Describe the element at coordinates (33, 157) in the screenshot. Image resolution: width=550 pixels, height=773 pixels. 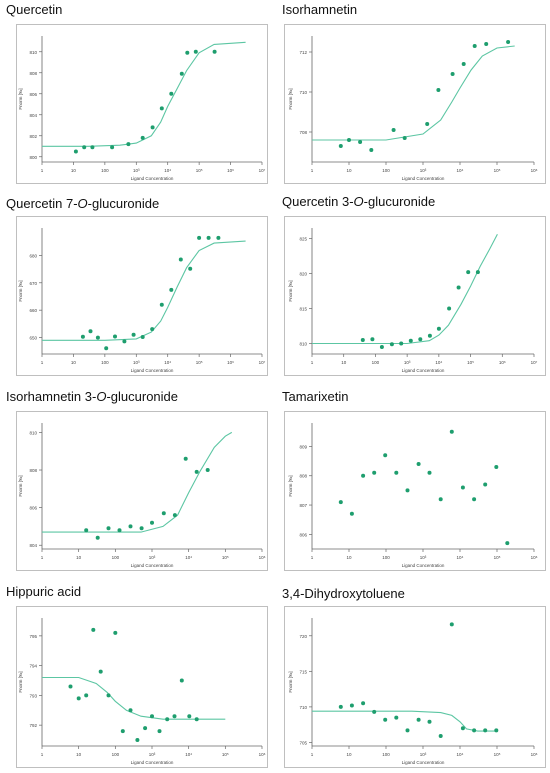
I see `y-tick-label: 800` at that location.